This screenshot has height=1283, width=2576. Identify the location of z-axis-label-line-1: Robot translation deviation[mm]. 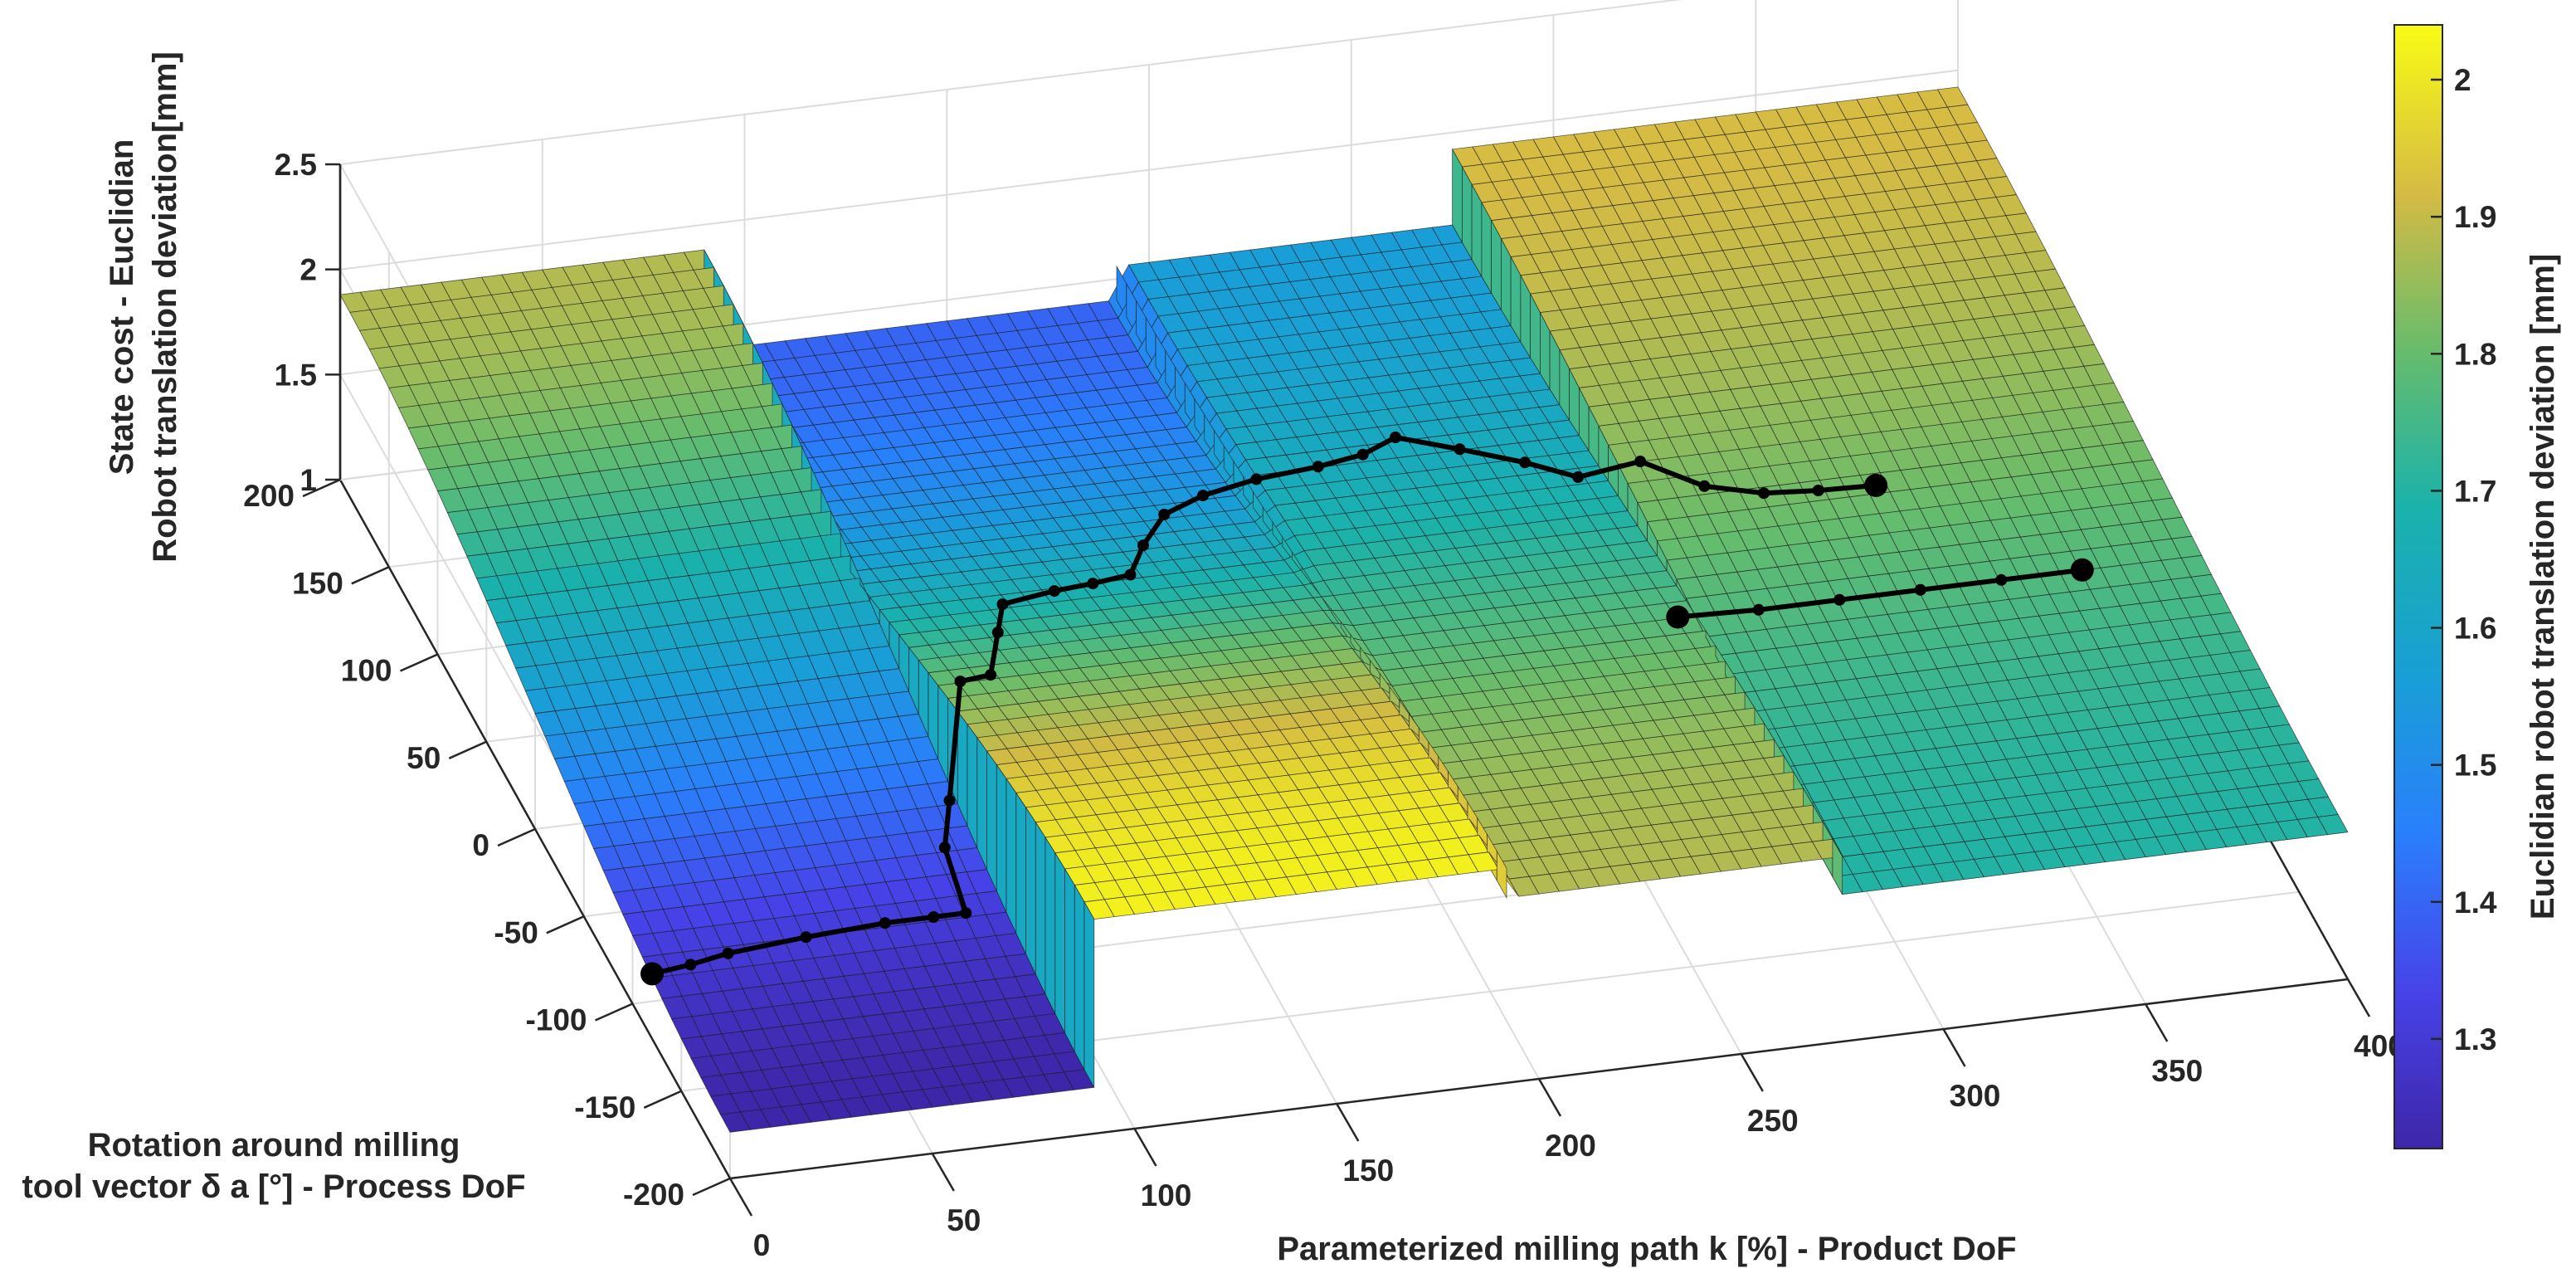
(165, 307).